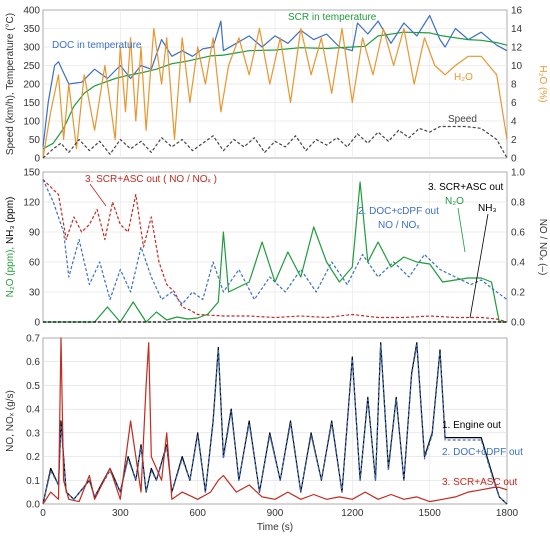 This screenshot has width=550, height=540. Describe the element at coordinates (479, 266) in the screenshot. I see `annotation-nh3-arrow` at that location.